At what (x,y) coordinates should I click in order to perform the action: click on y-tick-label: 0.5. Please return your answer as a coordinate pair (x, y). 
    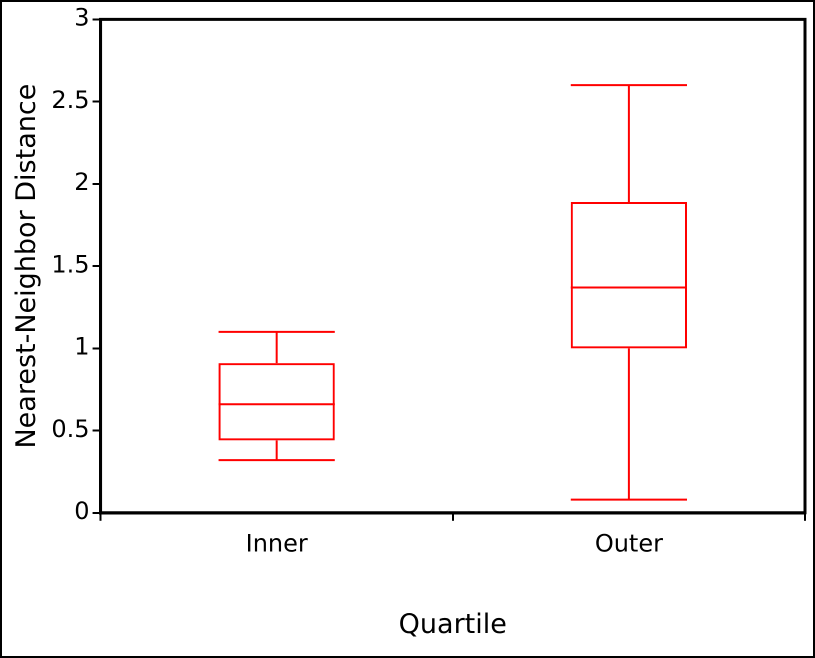
    Looking at the image, I should click on (70, 428).